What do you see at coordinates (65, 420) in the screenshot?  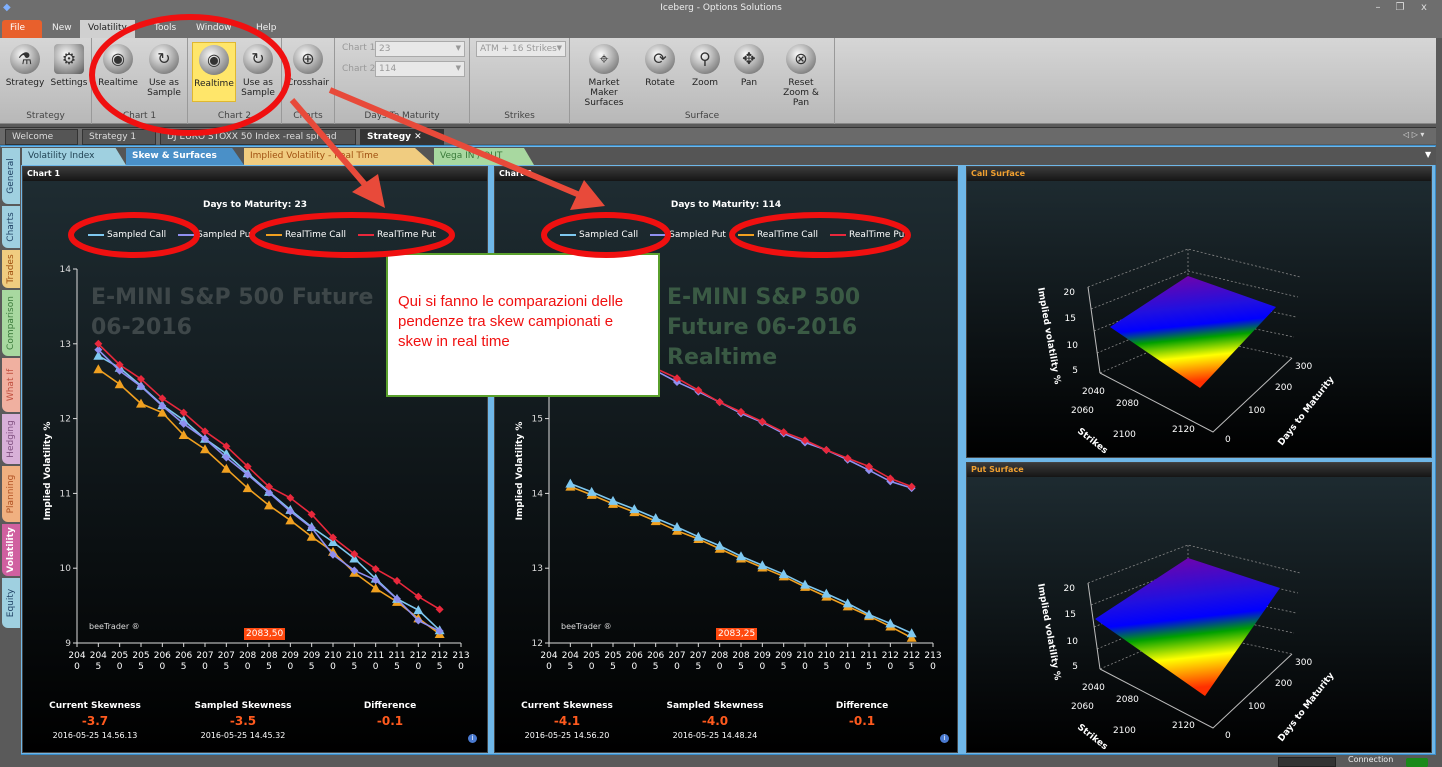 I see `y-tick-label: 12` at bounding box center [65, 420].